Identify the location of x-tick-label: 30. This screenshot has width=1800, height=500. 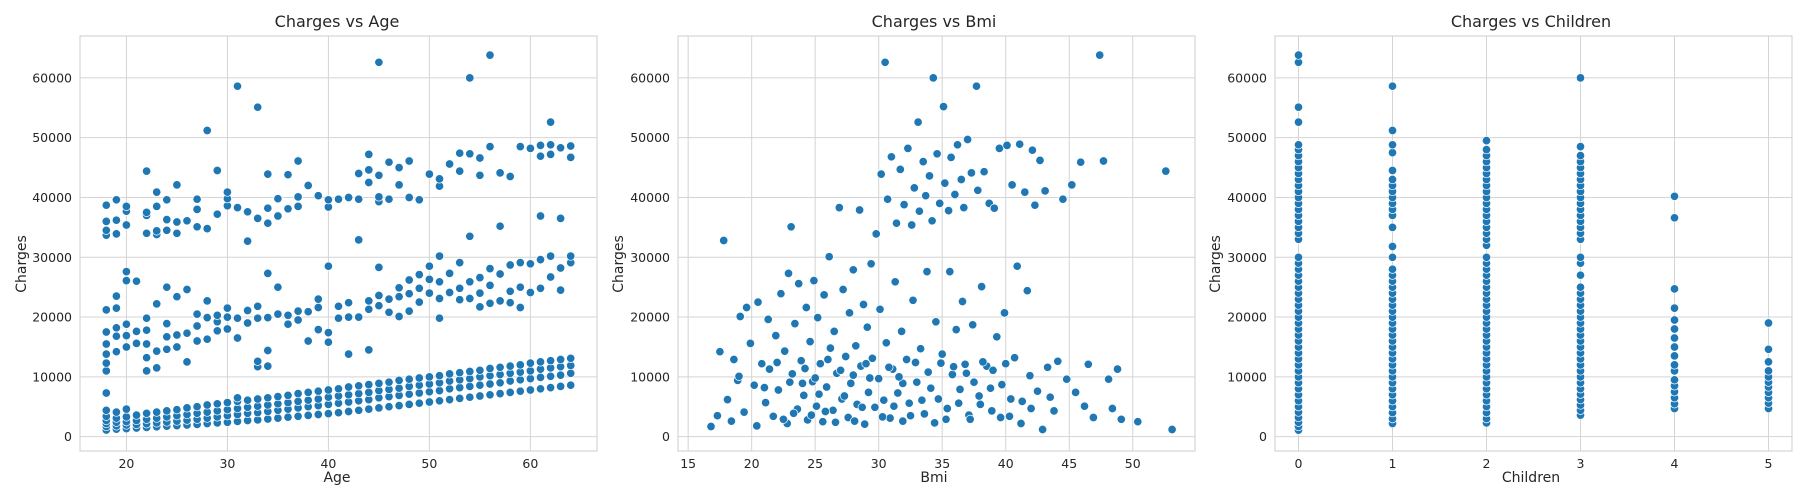
(227, 463).